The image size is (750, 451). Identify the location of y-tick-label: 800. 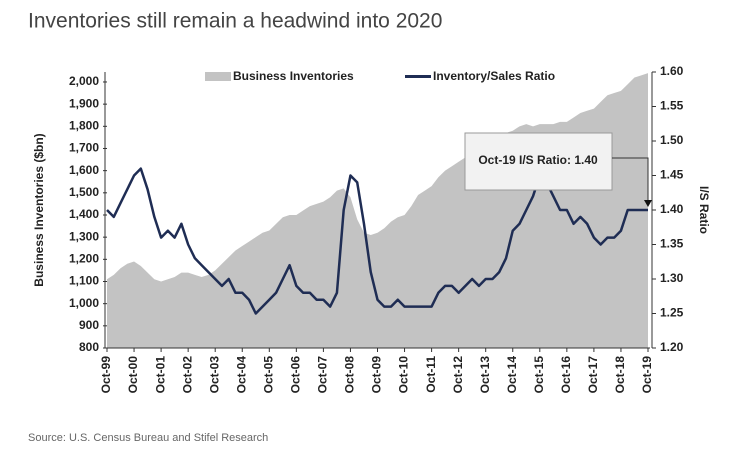
(89, 347).